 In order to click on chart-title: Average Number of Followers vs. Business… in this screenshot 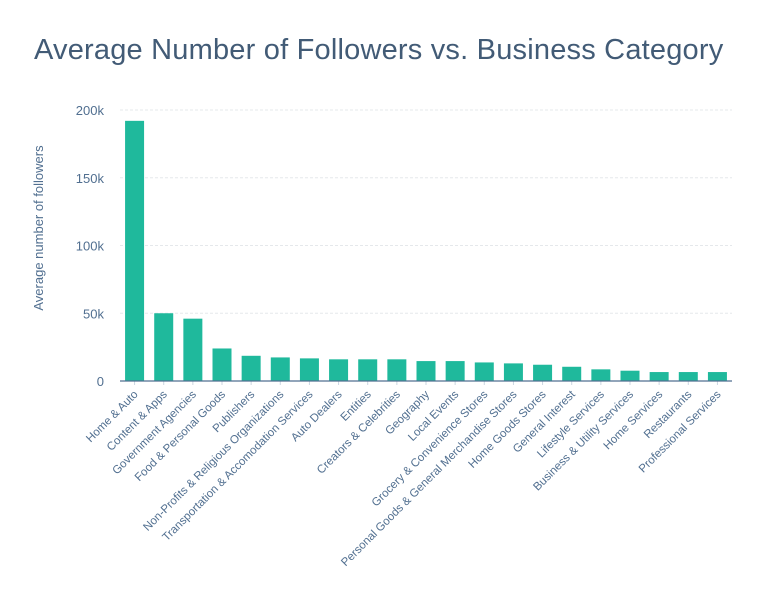, I will do `click(379, 50)`.